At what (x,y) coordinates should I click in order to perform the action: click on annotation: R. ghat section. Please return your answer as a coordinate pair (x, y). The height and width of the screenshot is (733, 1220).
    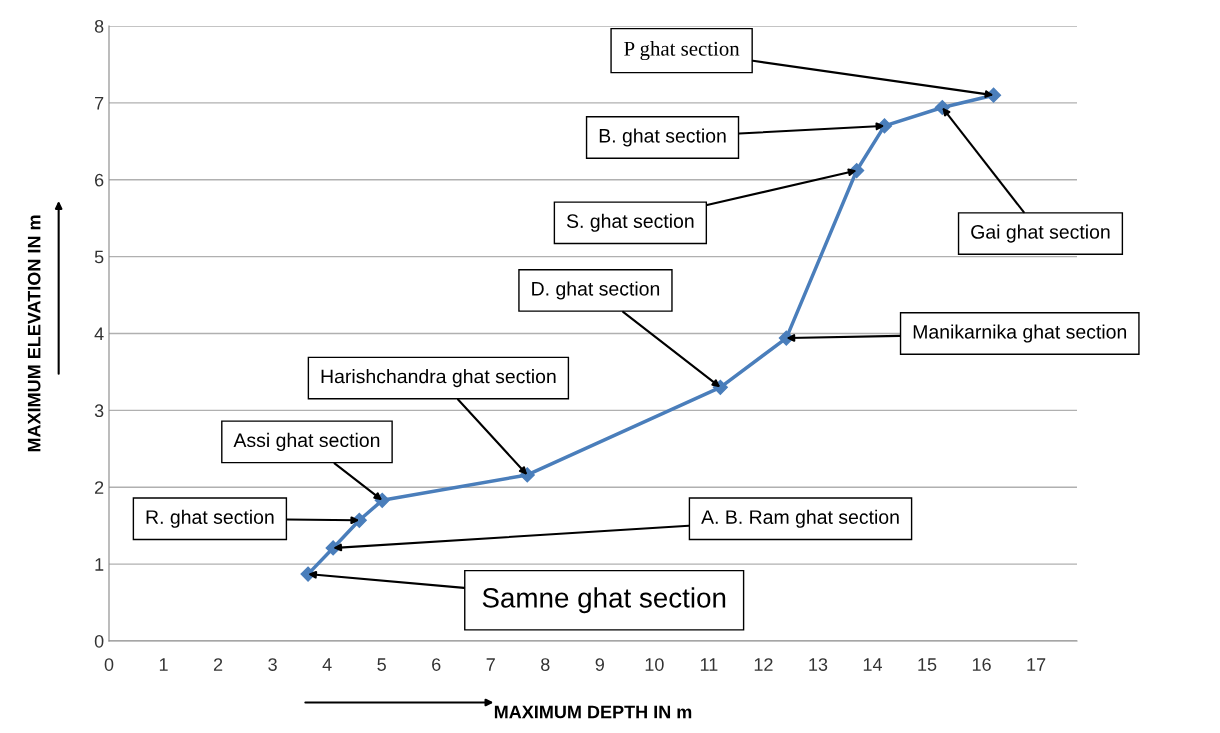
    Looking at the image, I should click on (210, 518).